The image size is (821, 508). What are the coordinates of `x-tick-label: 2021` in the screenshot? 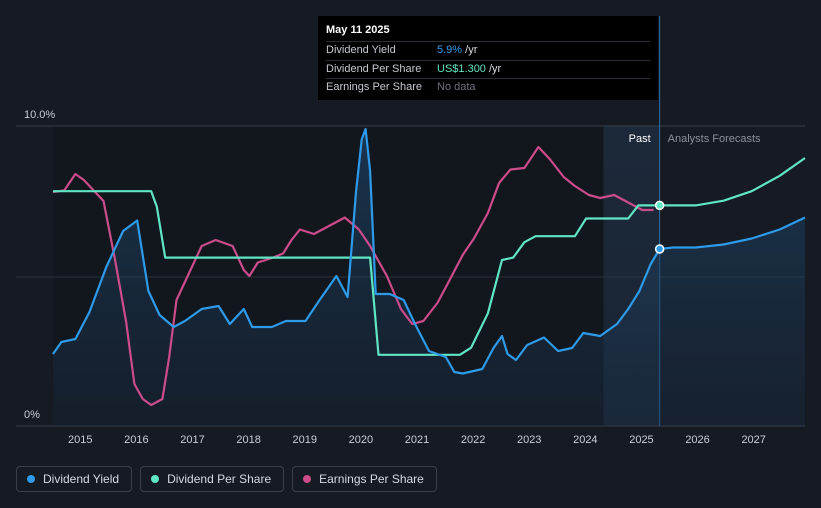 It's located at (417, 440).